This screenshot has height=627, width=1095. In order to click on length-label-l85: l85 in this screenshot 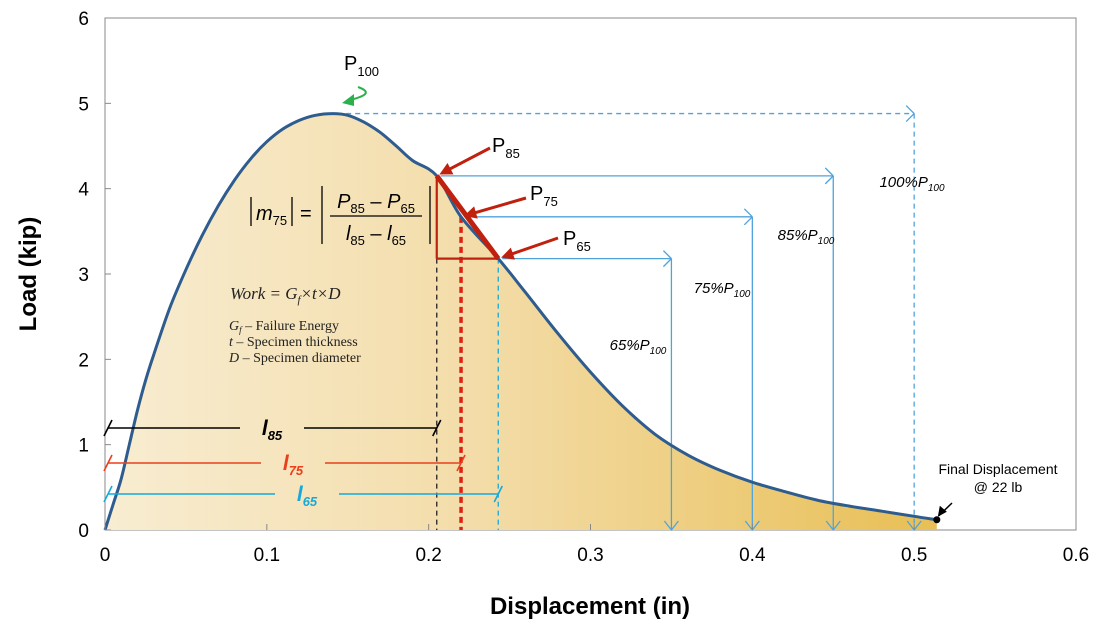, I will do `click(272, 430)`.